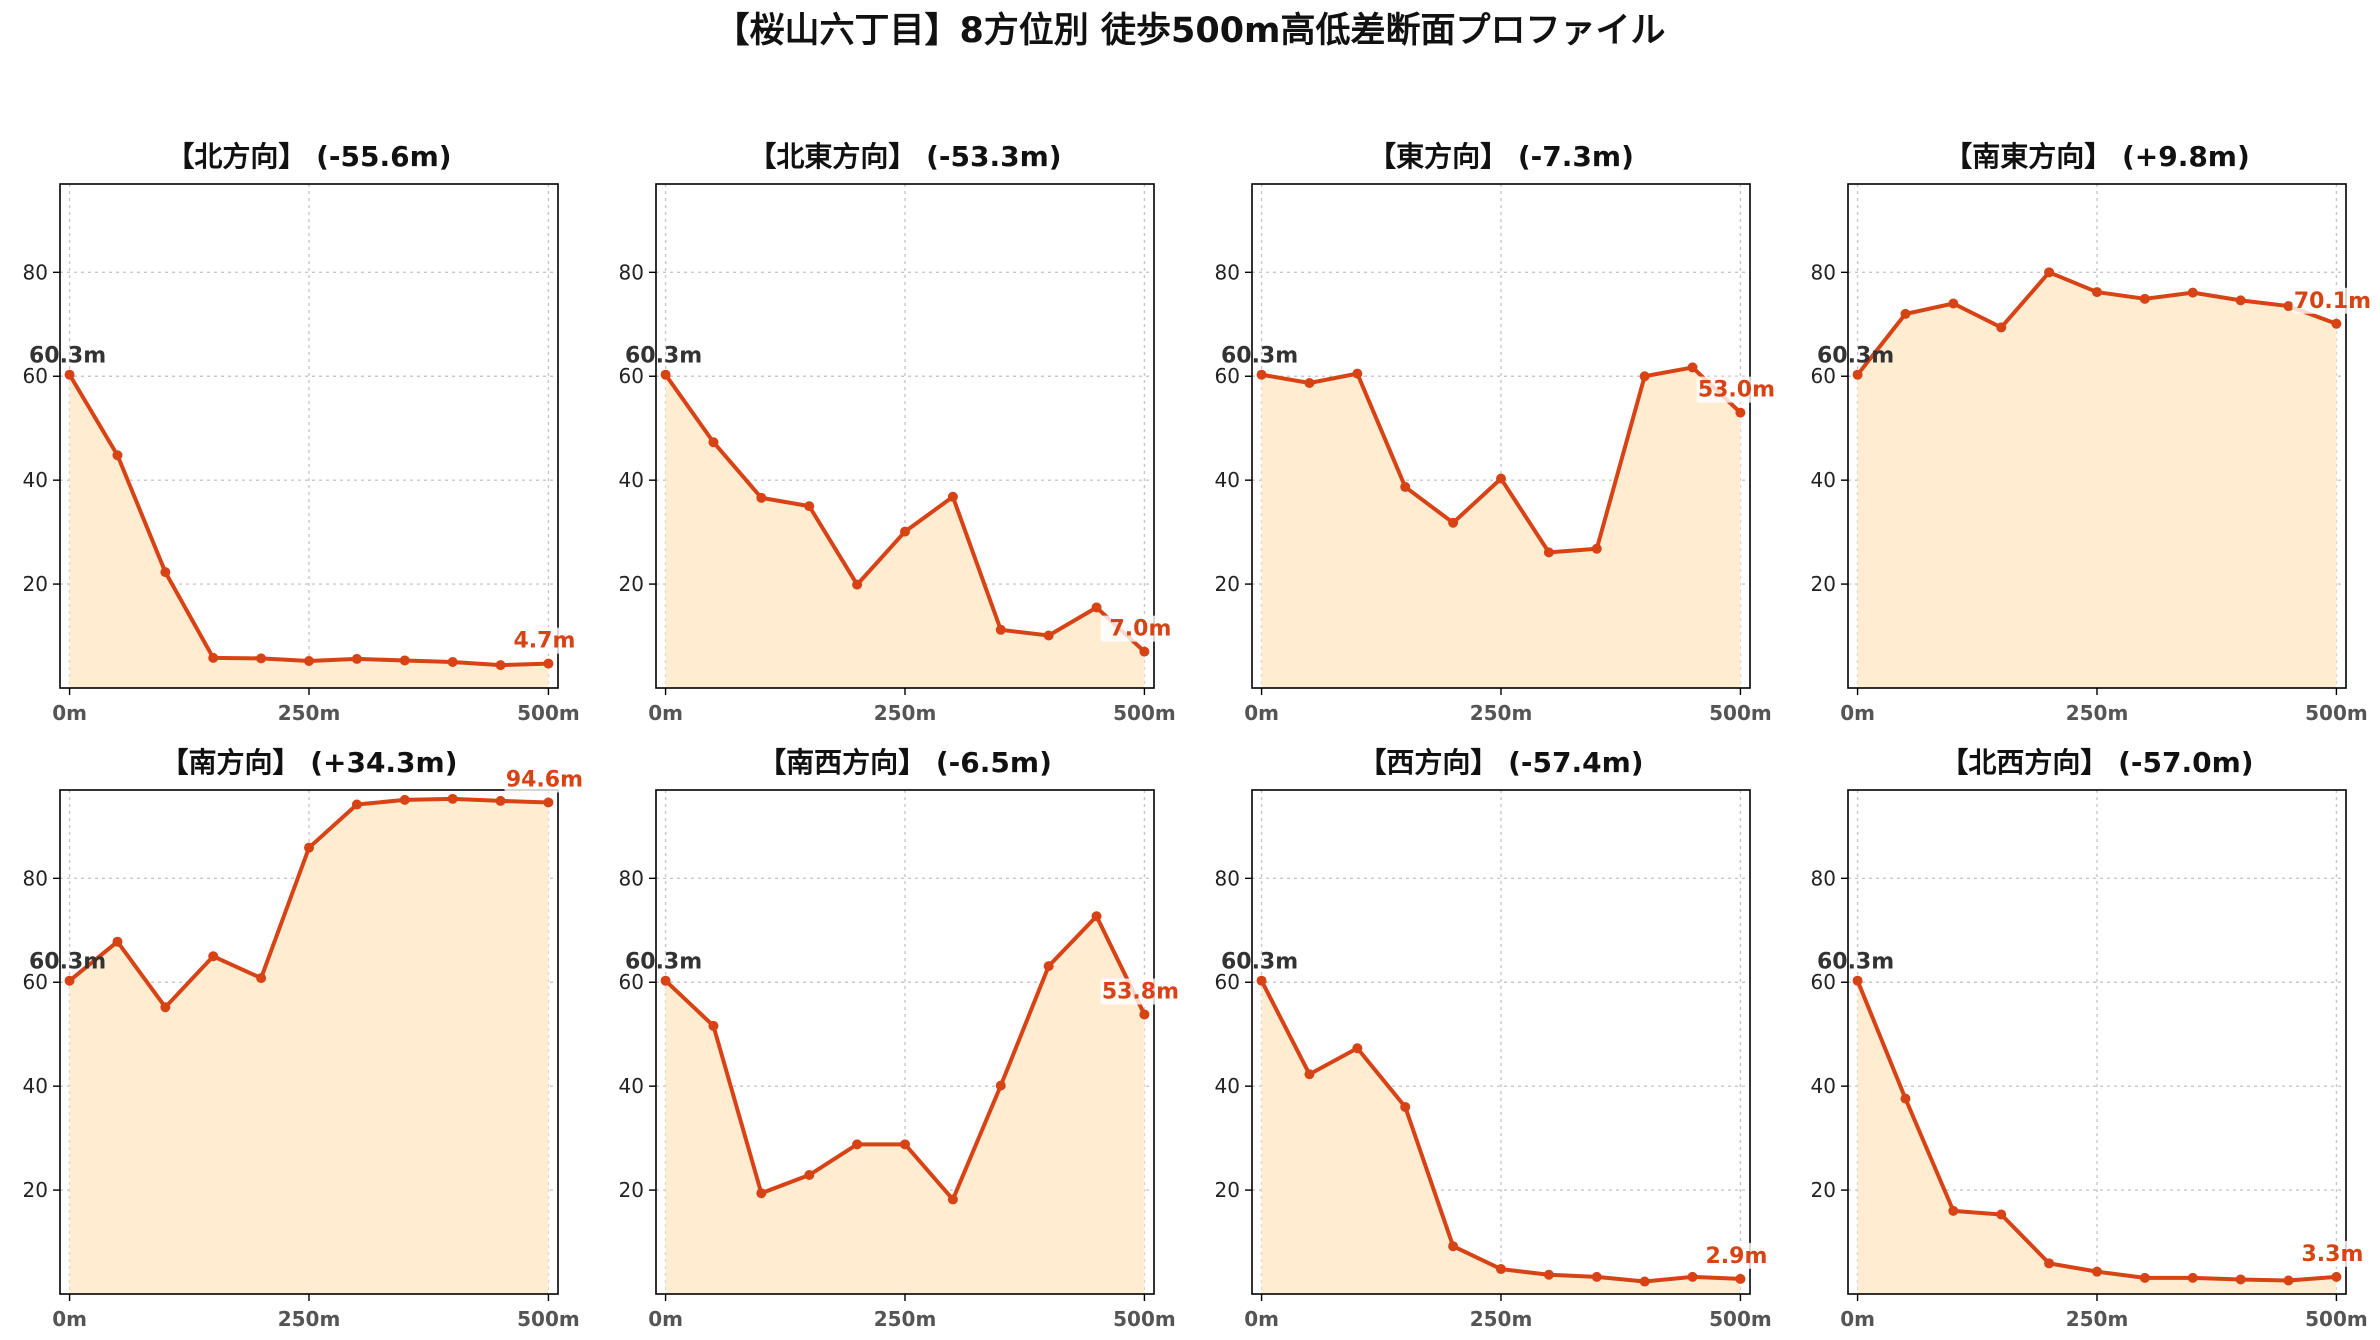  Describe the element at coordinates (904, 156) in the screenshot. I see `panel-title: 【北東方向】 (-53.3m)` at that location.